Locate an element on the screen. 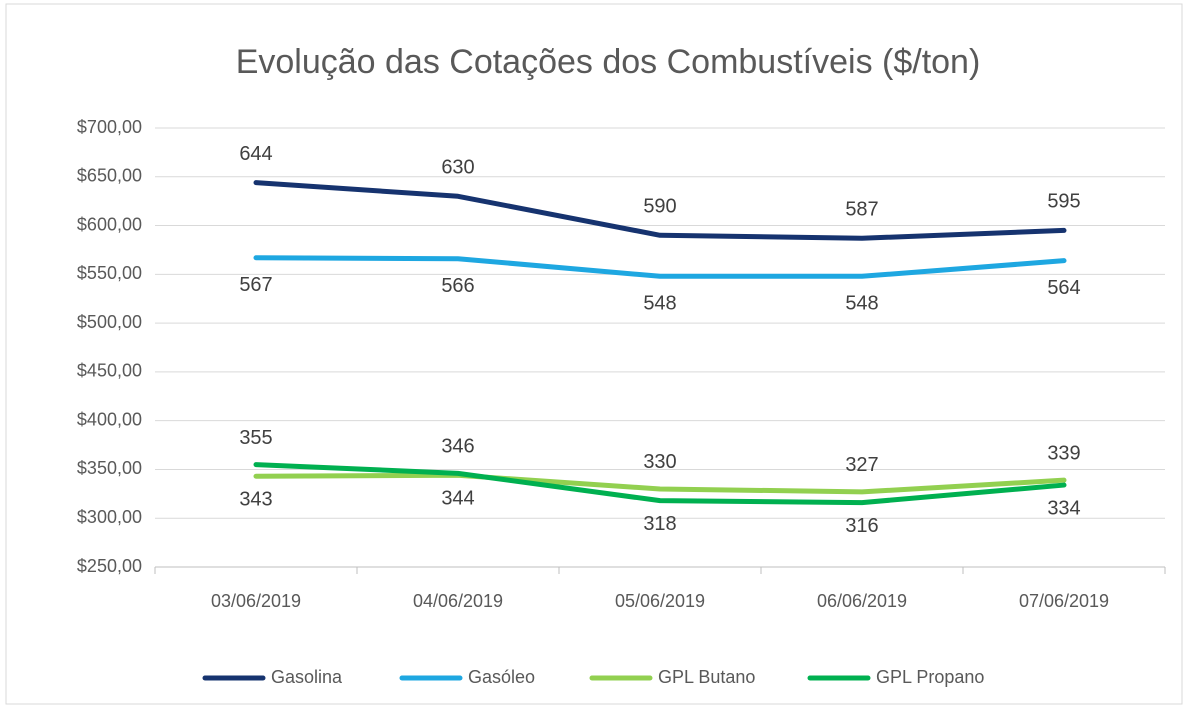 This screenshot has height=710, width=1190. y-tick-label: $500,00 is located at coordinates (109, 322).